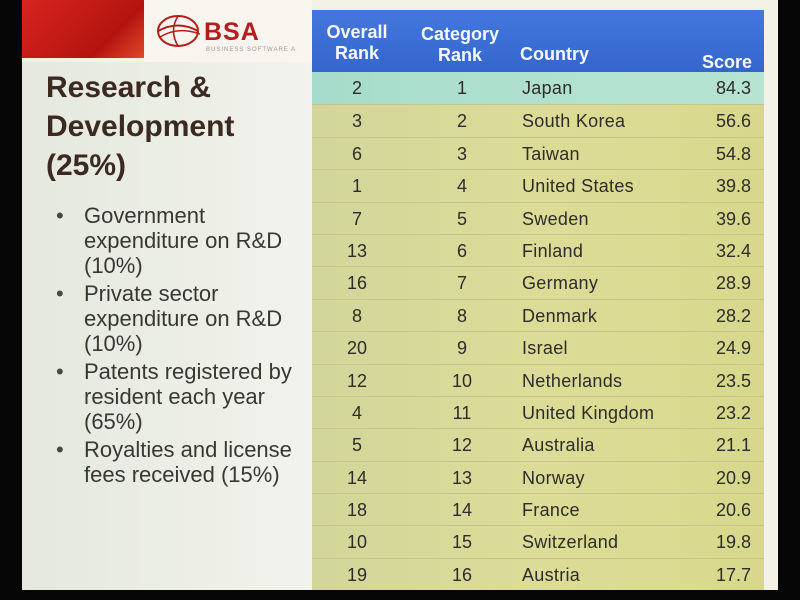 The height and width of the screenshot is (600, 800). I want to click on table-header: Overall Rank Category Rank Country Score, so click(538, 41).